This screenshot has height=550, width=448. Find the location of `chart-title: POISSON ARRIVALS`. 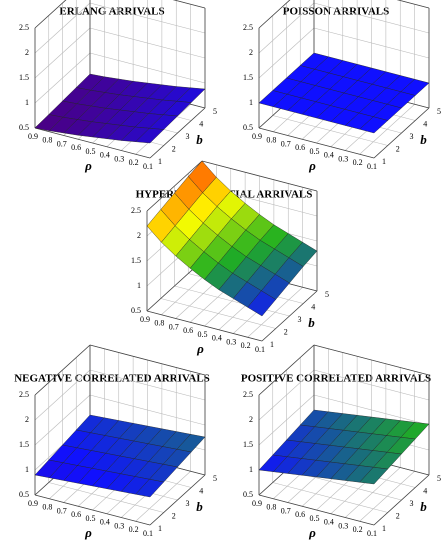

chart-title: POISSON ARRIVALS is located at coordinates (336, 12).